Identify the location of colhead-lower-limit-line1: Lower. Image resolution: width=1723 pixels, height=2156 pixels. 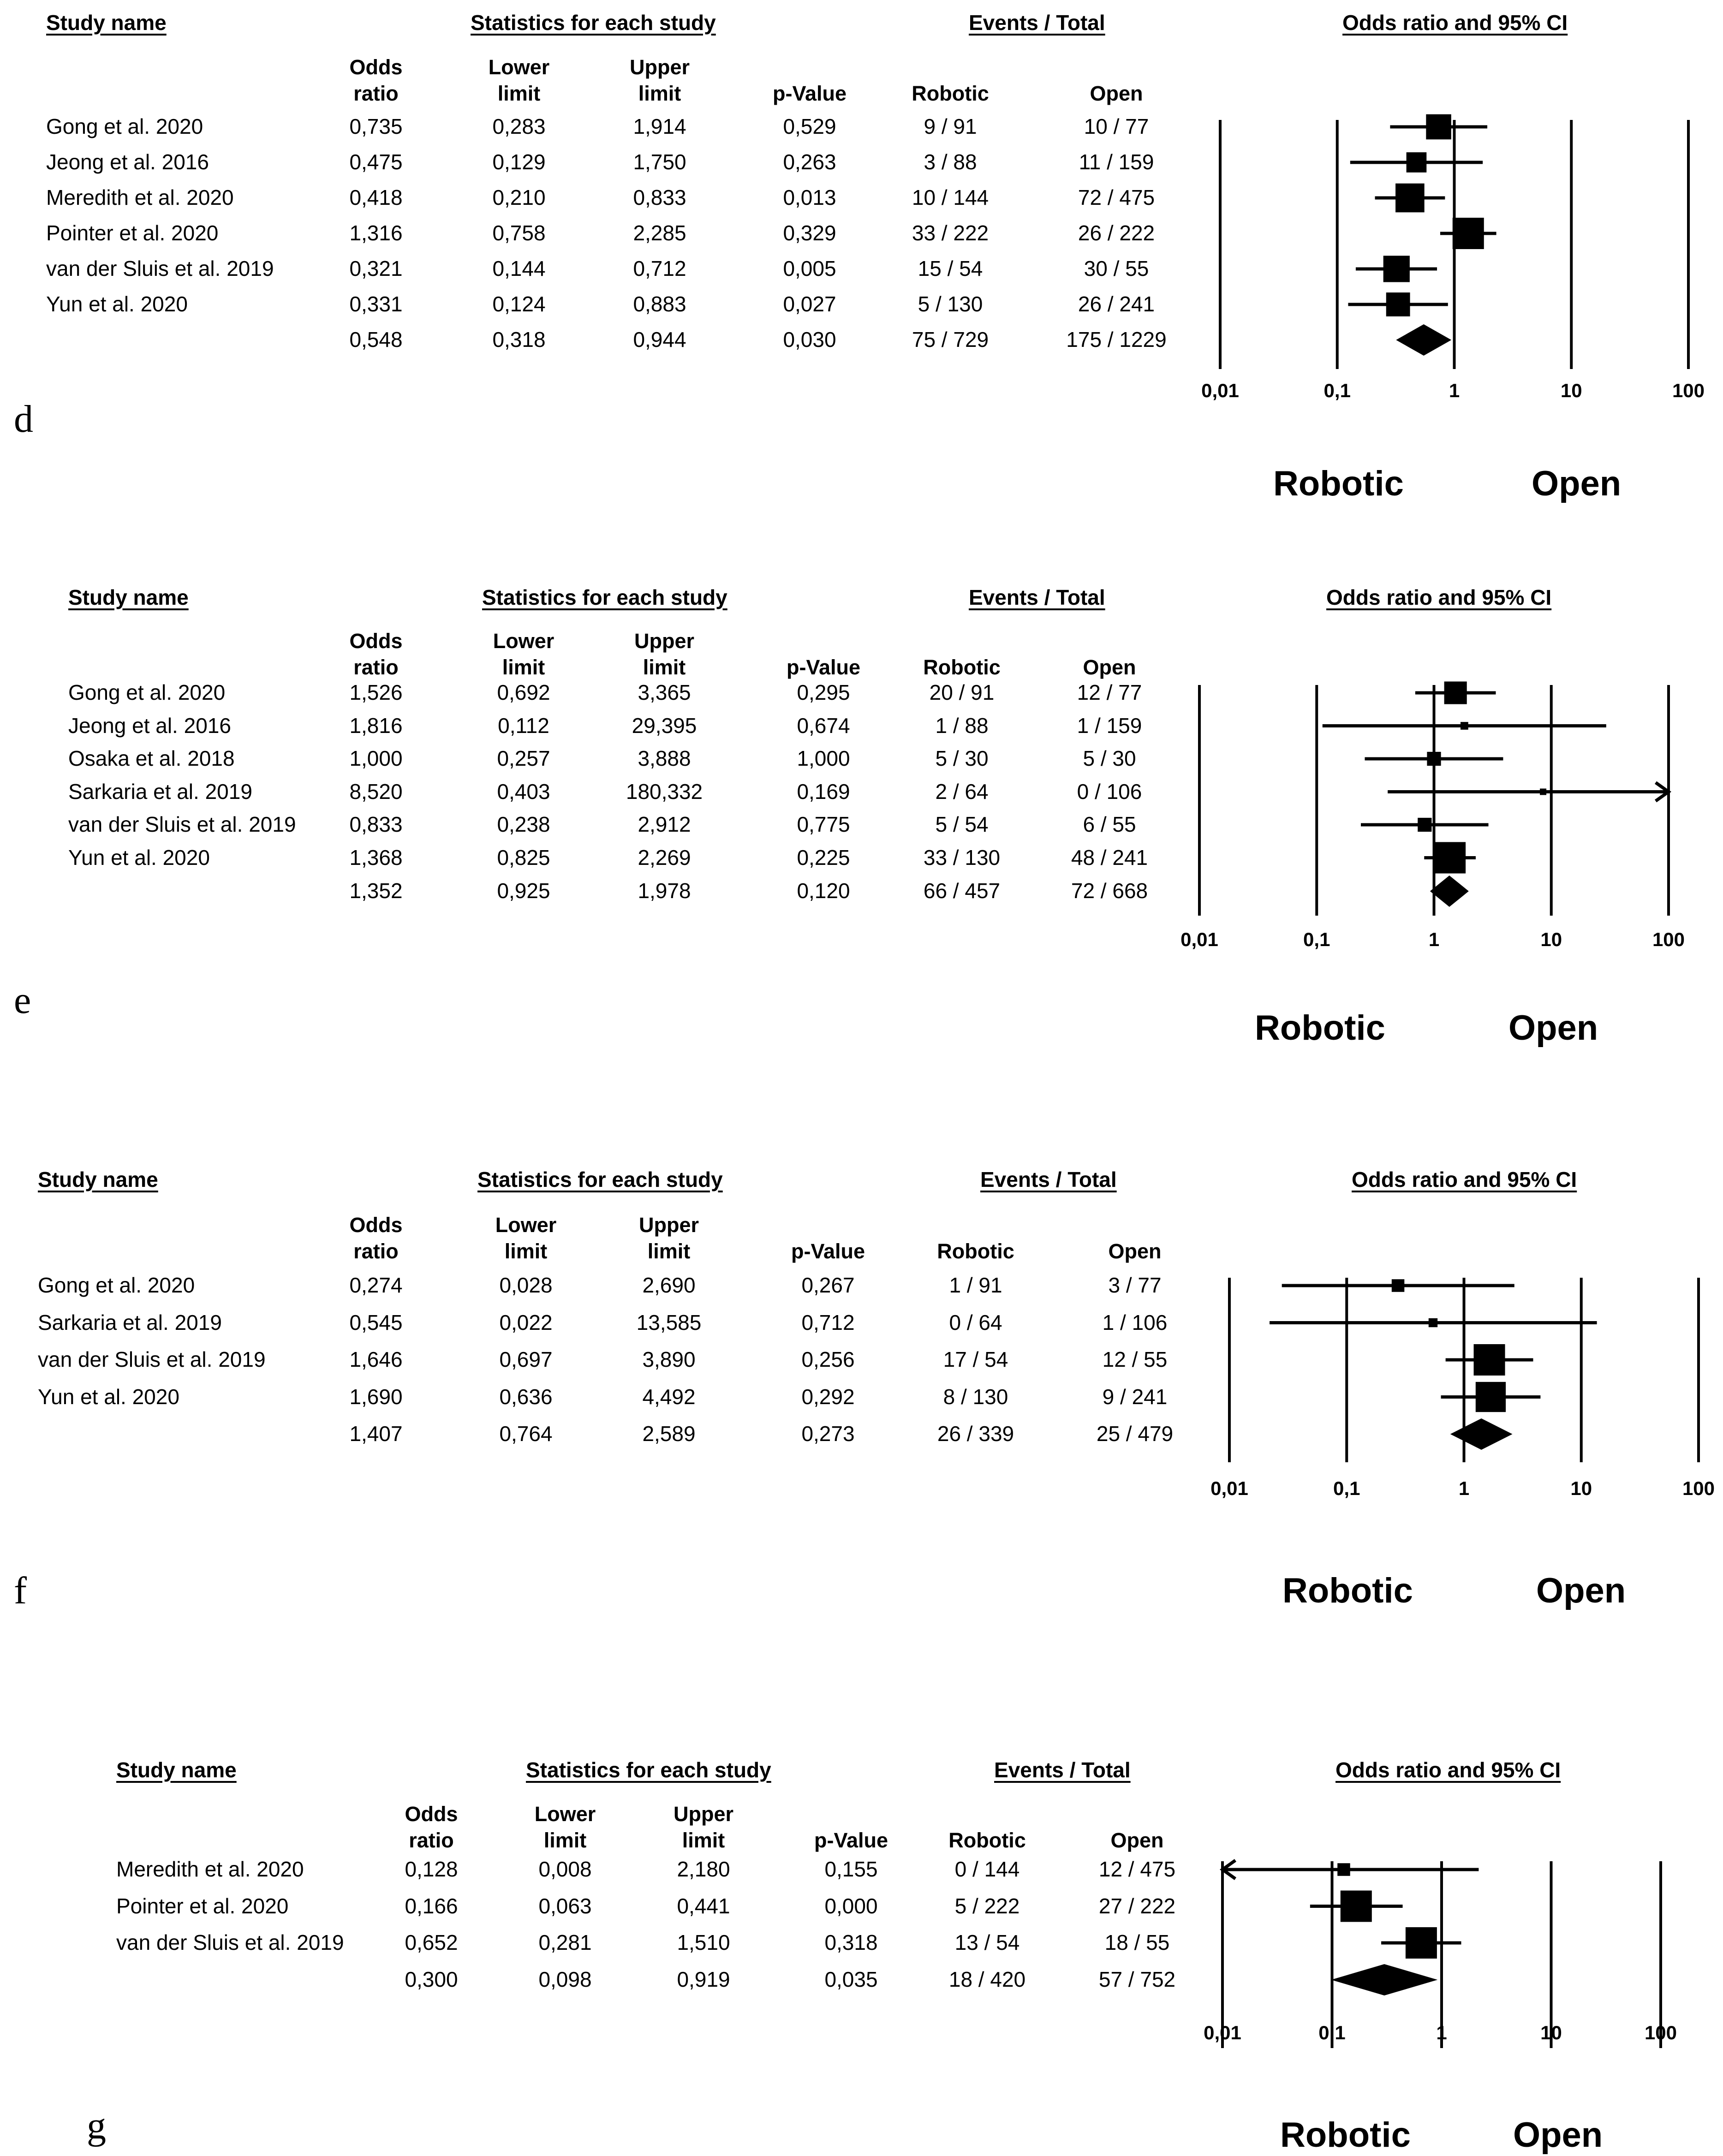
(526, 1225).